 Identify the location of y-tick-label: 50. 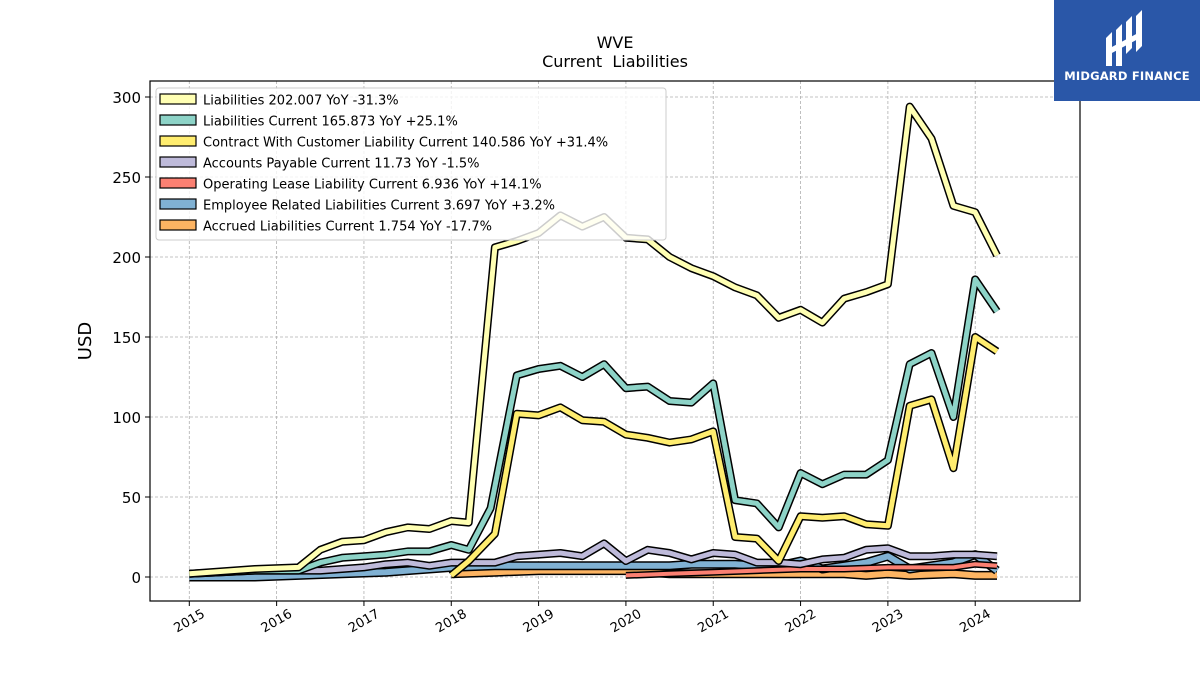
(131, 498).